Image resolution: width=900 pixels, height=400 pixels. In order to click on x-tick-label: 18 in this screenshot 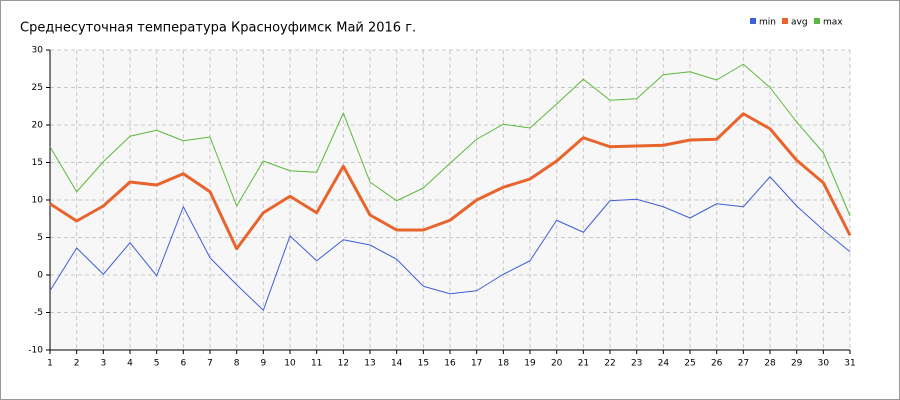, I will do `click(504, 364)`.